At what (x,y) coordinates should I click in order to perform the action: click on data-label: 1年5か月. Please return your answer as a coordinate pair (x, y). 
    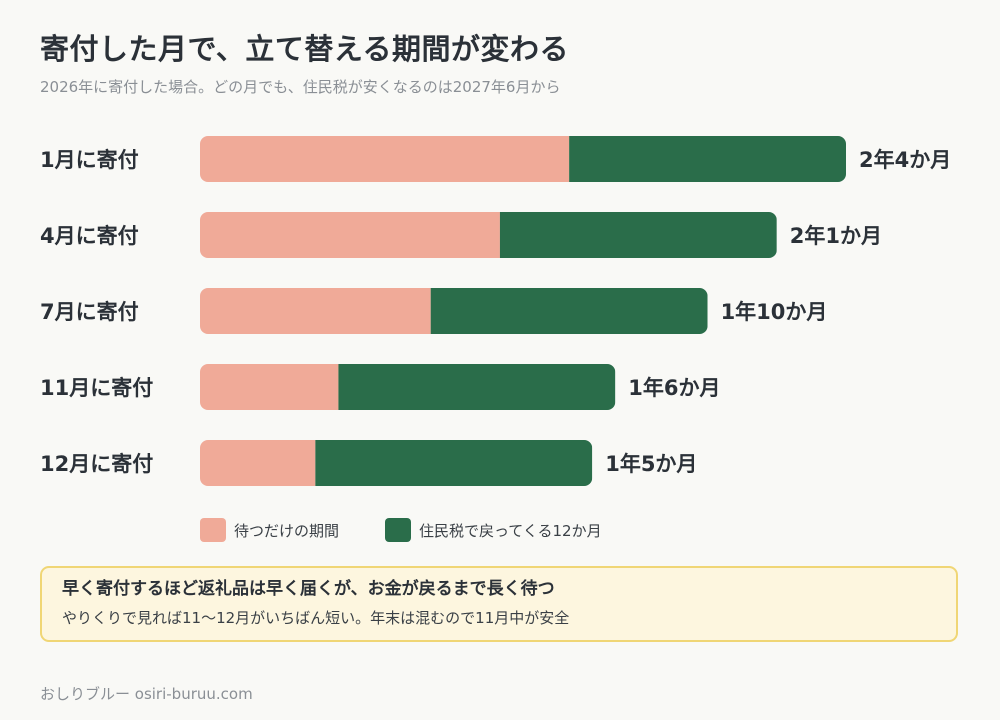
    Looking at the image, I should click on (651, 464).